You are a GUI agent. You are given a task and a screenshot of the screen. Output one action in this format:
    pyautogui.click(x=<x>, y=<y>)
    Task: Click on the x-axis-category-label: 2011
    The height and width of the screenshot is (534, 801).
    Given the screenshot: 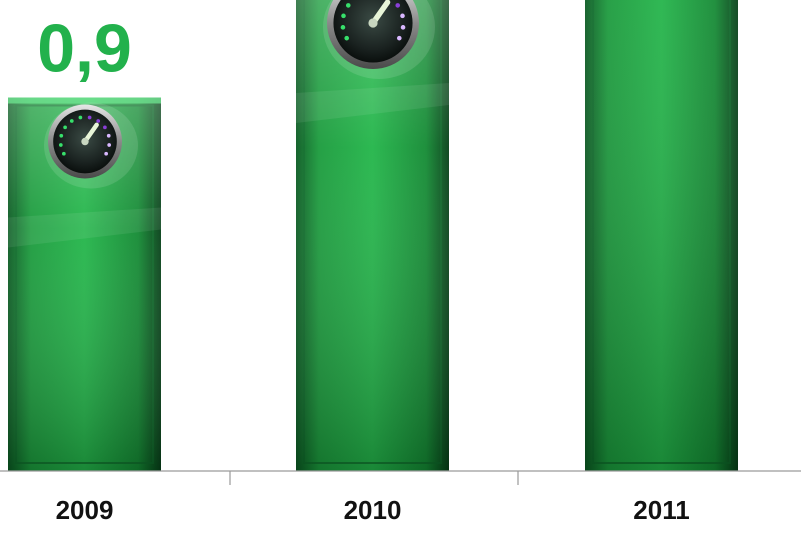 What is the action you would take?
    pyautogui.click(x=661, y=510)
    